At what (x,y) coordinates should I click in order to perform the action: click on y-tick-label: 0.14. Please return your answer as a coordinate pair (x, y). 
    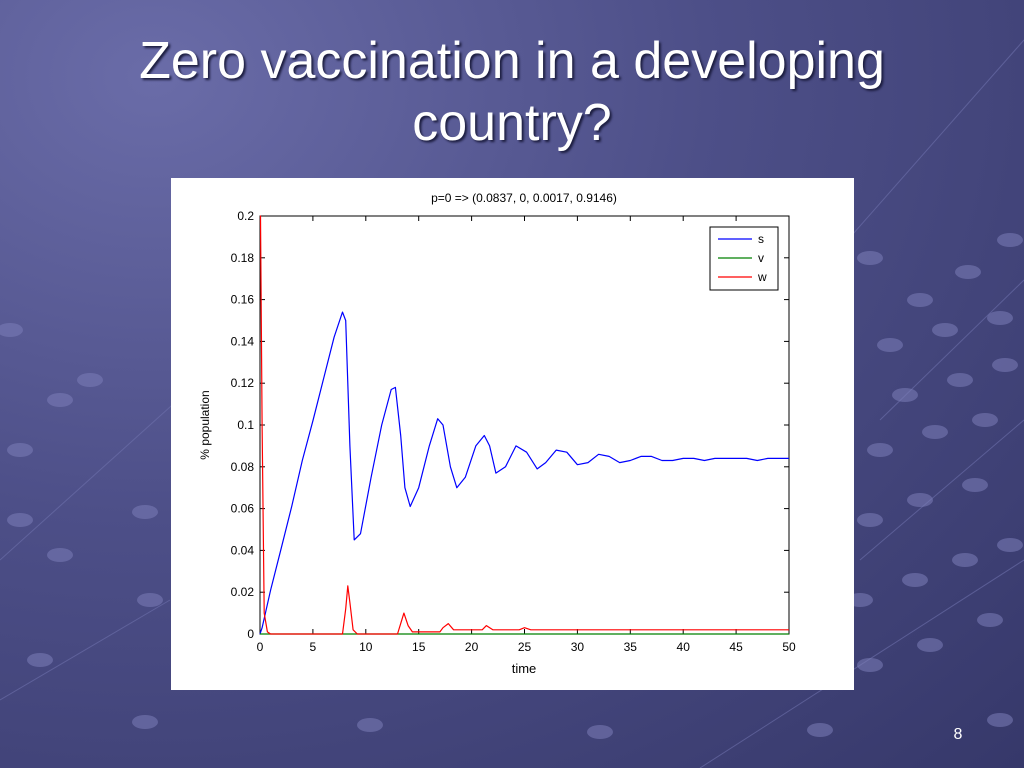
    Looking at the image, I should click on (243, 341).